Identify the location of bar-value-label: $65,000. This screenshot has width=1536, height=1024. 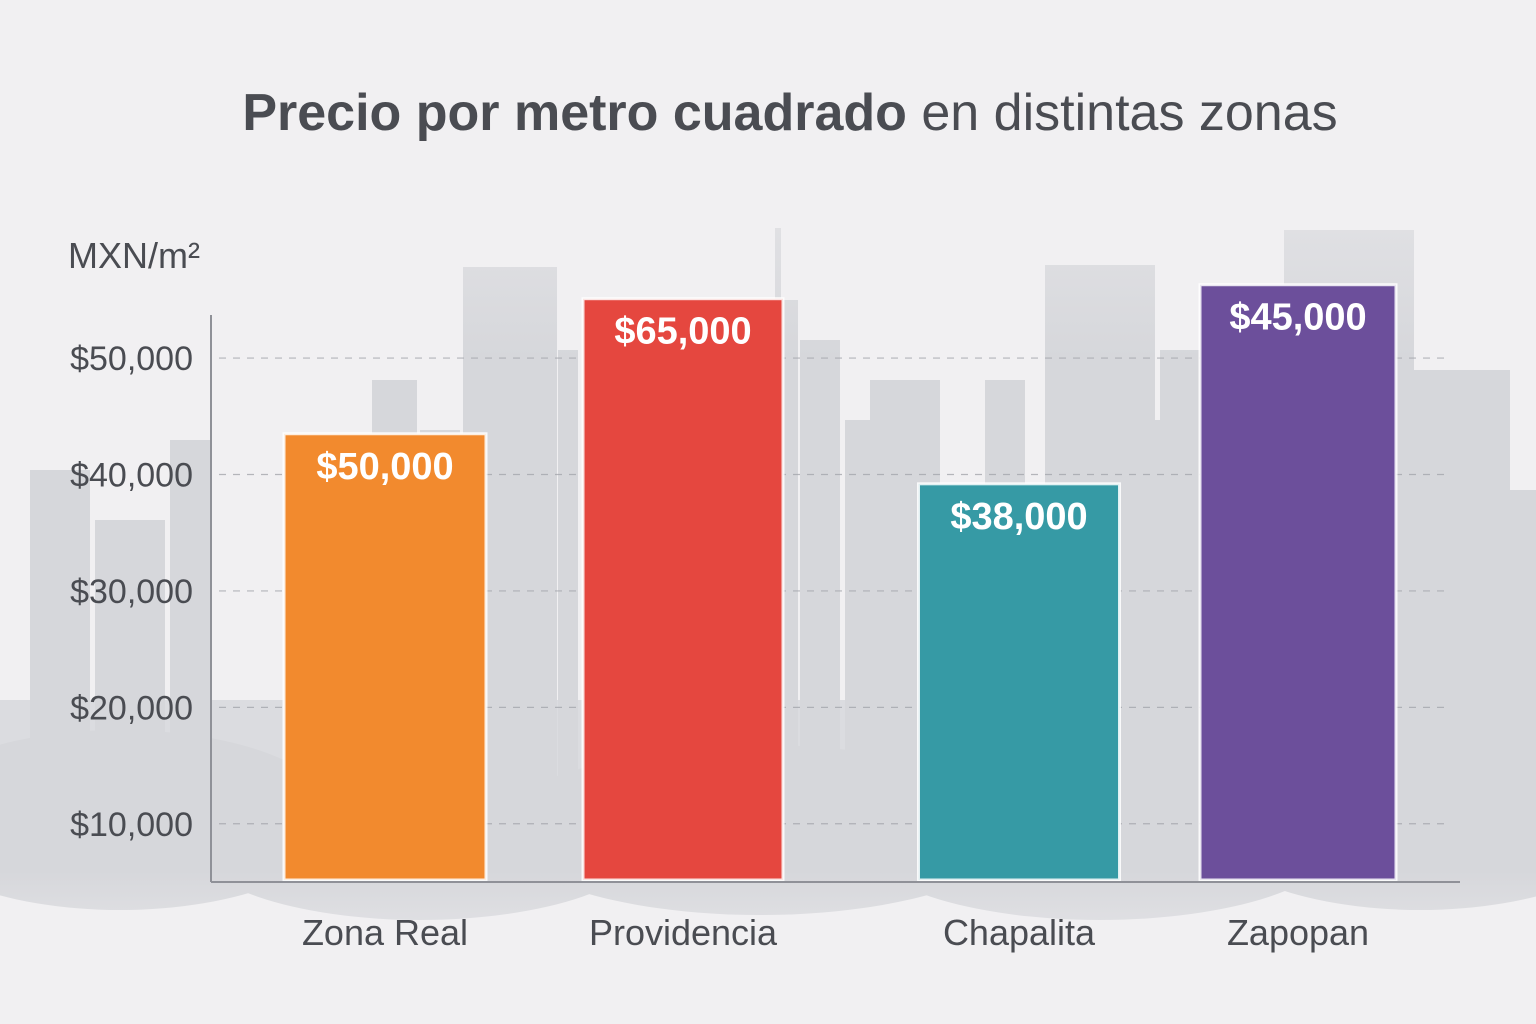
(682, 332).